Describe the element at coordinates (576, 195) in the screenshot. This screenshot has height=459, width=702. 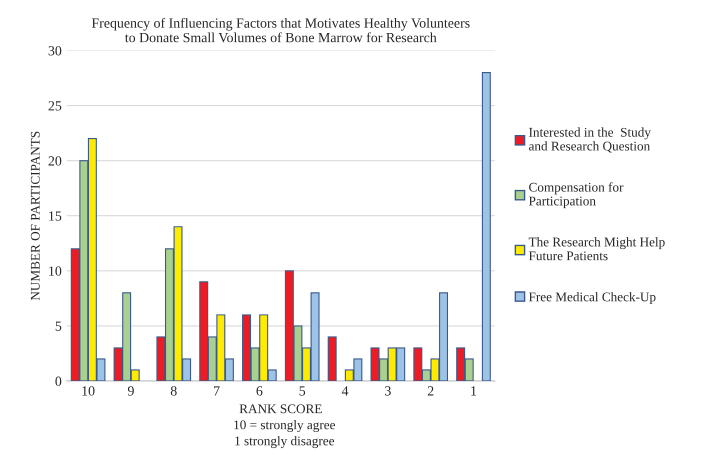
I see `legend-label: Compensation for Participation` at that location.